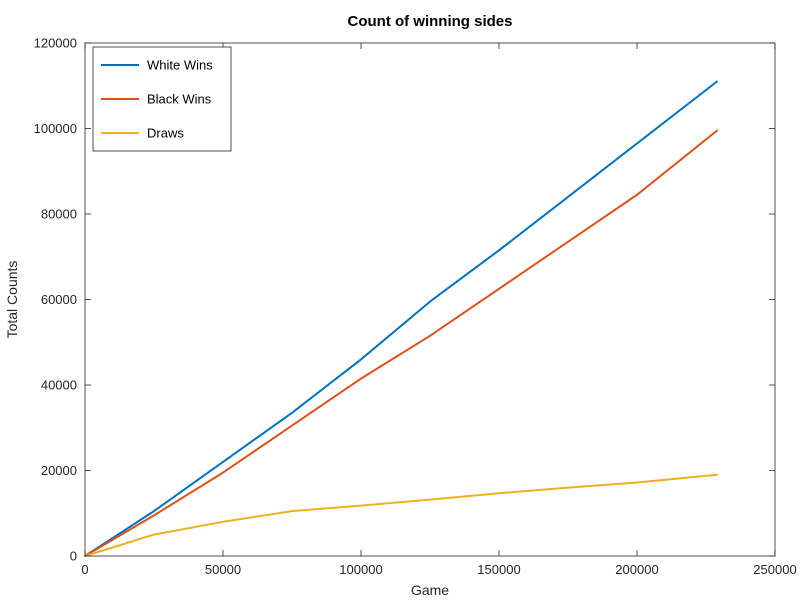  I want to click on y-tick-label: 40000, so click(59, 385).